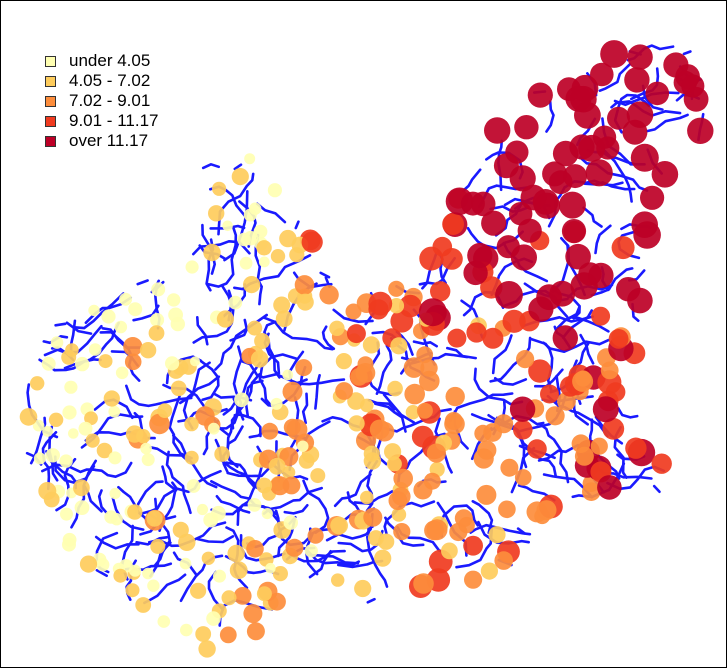 Image resolution: width=727 pixels, height=668 pixels. Describe the element at coordinates (110, 100) in the screenshot. I see `legend-label-class-3: 7.02 - 9.01` at that location.